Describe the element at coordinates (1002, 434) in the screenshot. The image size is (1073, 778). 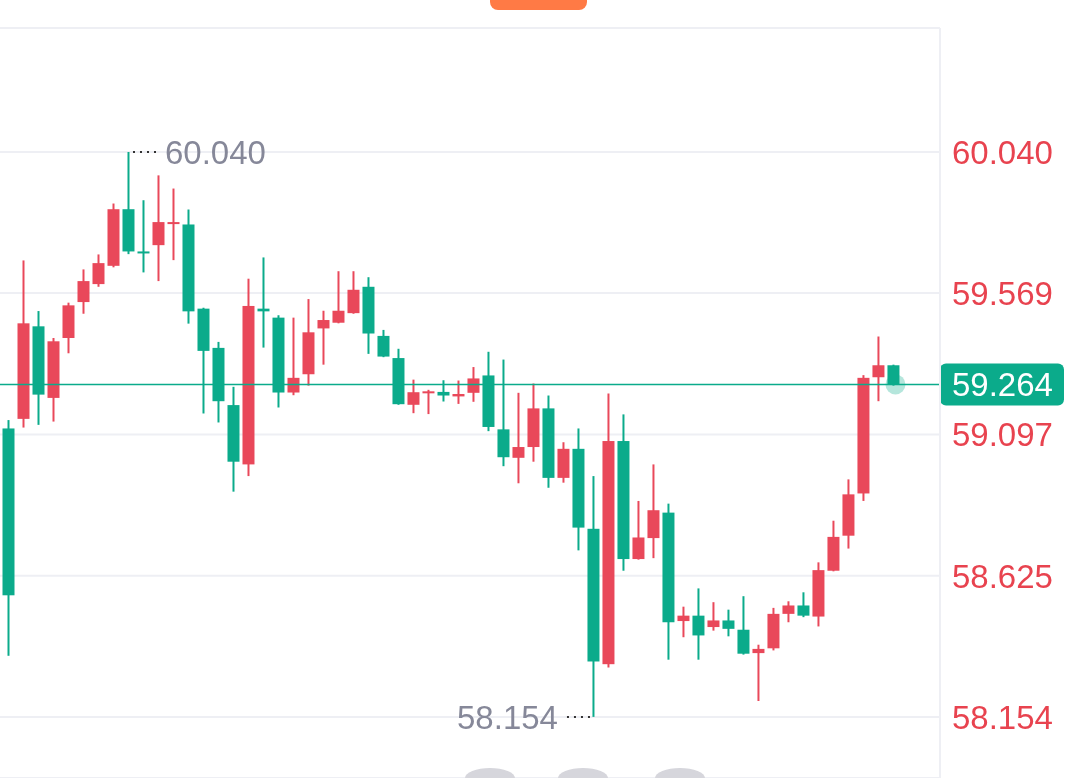
I see `y-tick-label: 59.097` at that location.